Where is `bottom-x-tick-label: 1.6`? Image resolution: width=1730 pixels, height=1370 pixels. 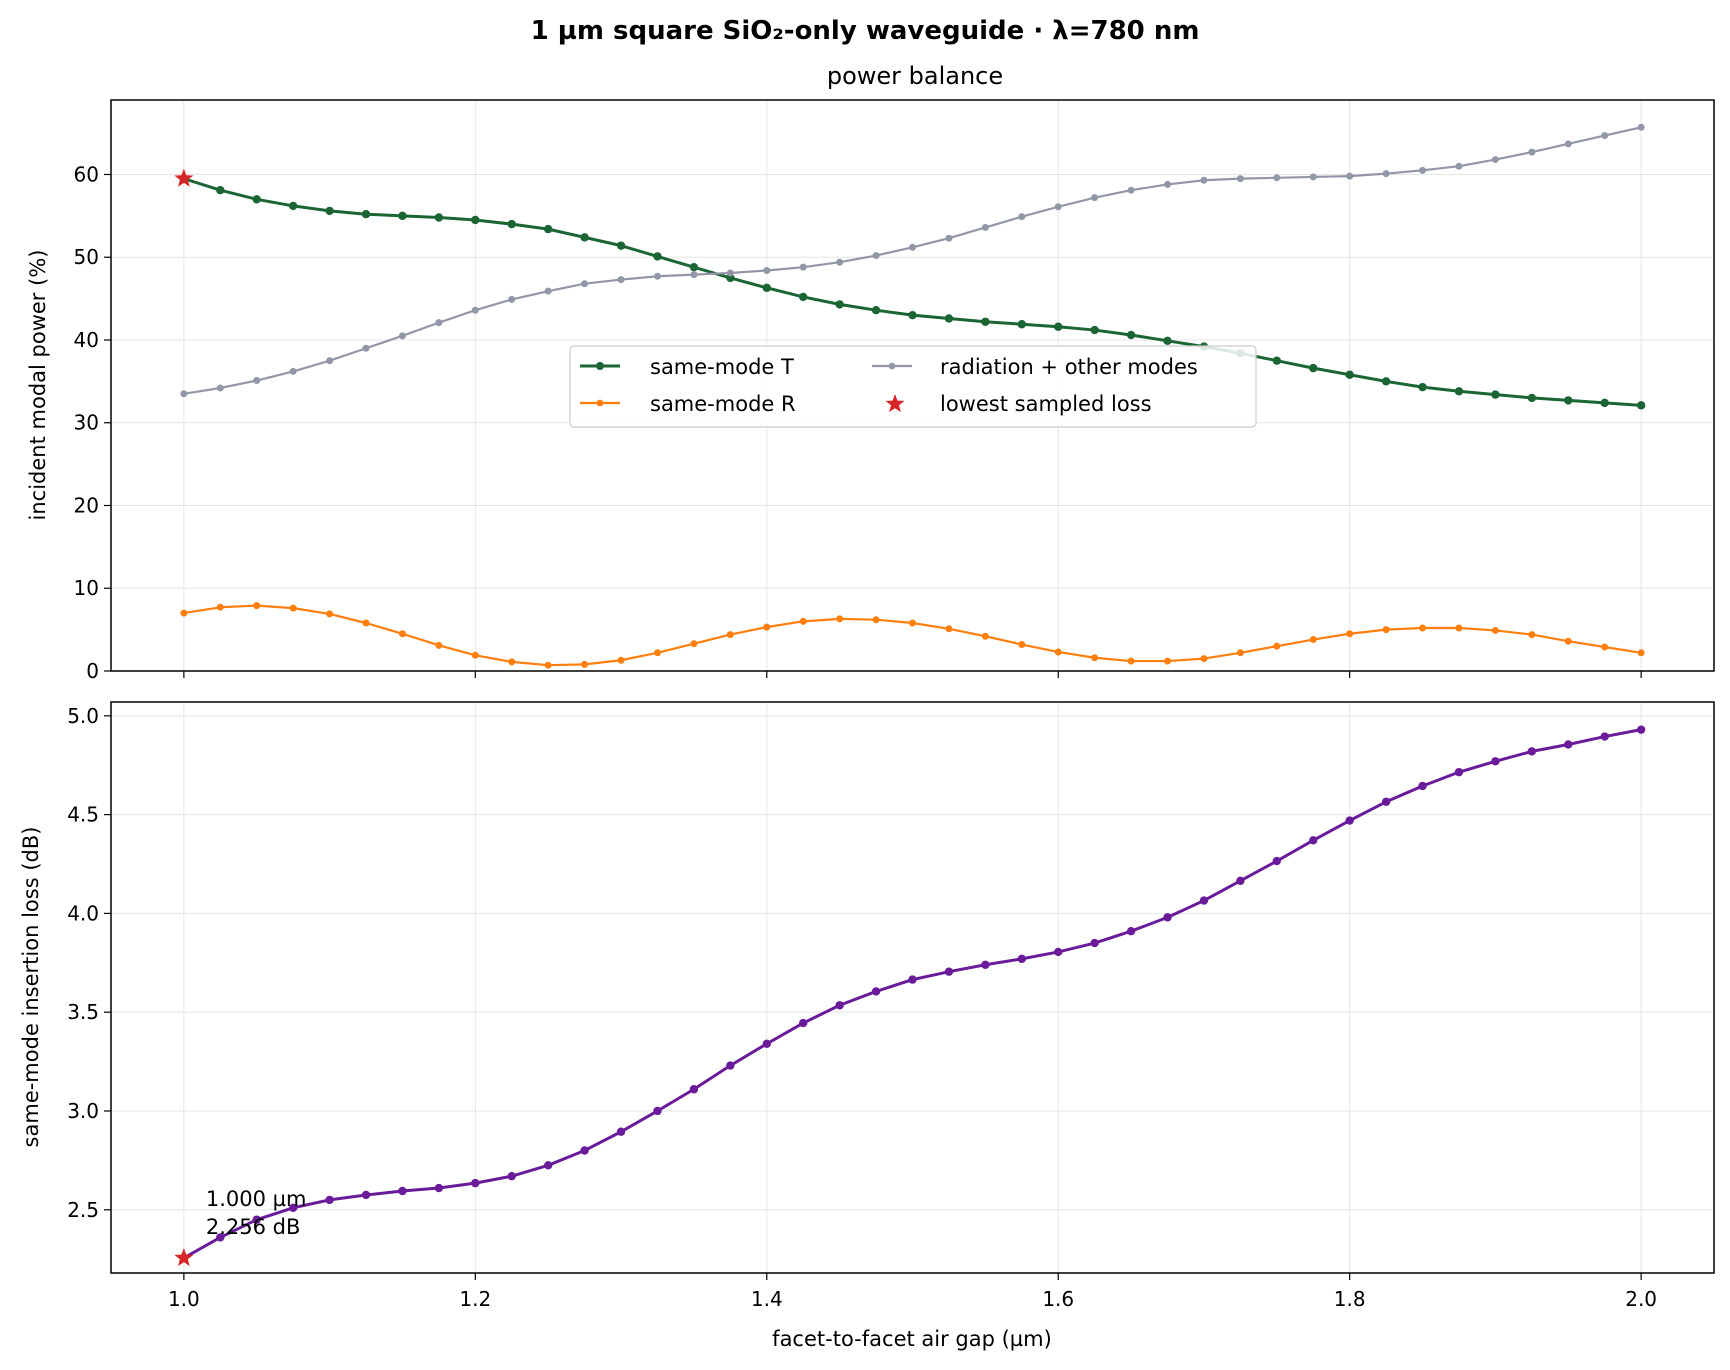 bottom-x-tick-label: 1.6 is located at coordinates (1058, 1299).